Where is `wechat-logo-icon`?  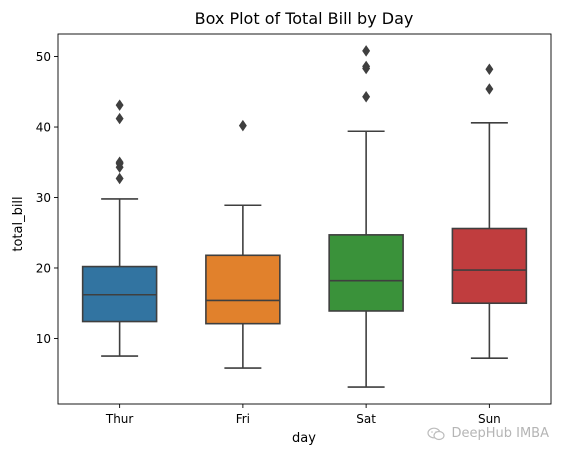
wechat-logo-icon is located at coordinates (436, 433).